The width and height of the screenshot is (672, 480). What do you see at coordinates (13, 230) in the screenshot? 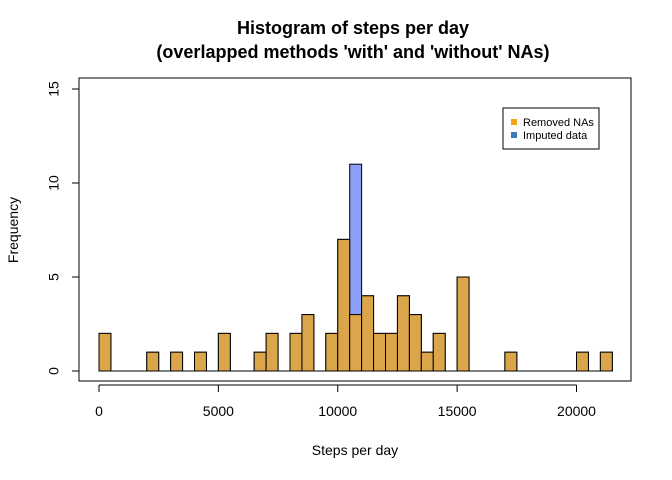
I see `y-axis-label: Frequency` at bounding box center [13, 230].